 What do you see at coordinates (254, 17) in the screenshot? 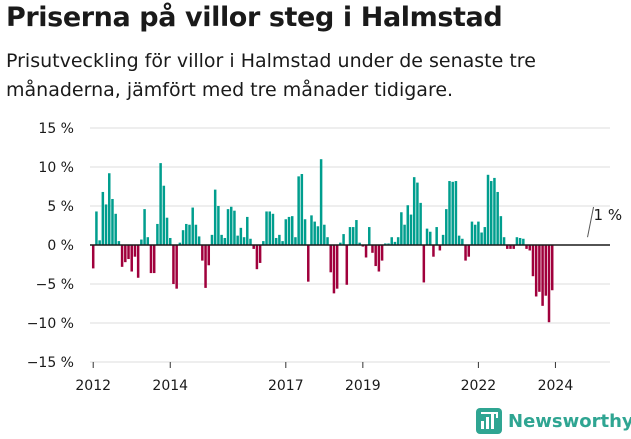
I see `chart-title: Priserna på villor steg i Halmstad` at bounding box center [254, 17].